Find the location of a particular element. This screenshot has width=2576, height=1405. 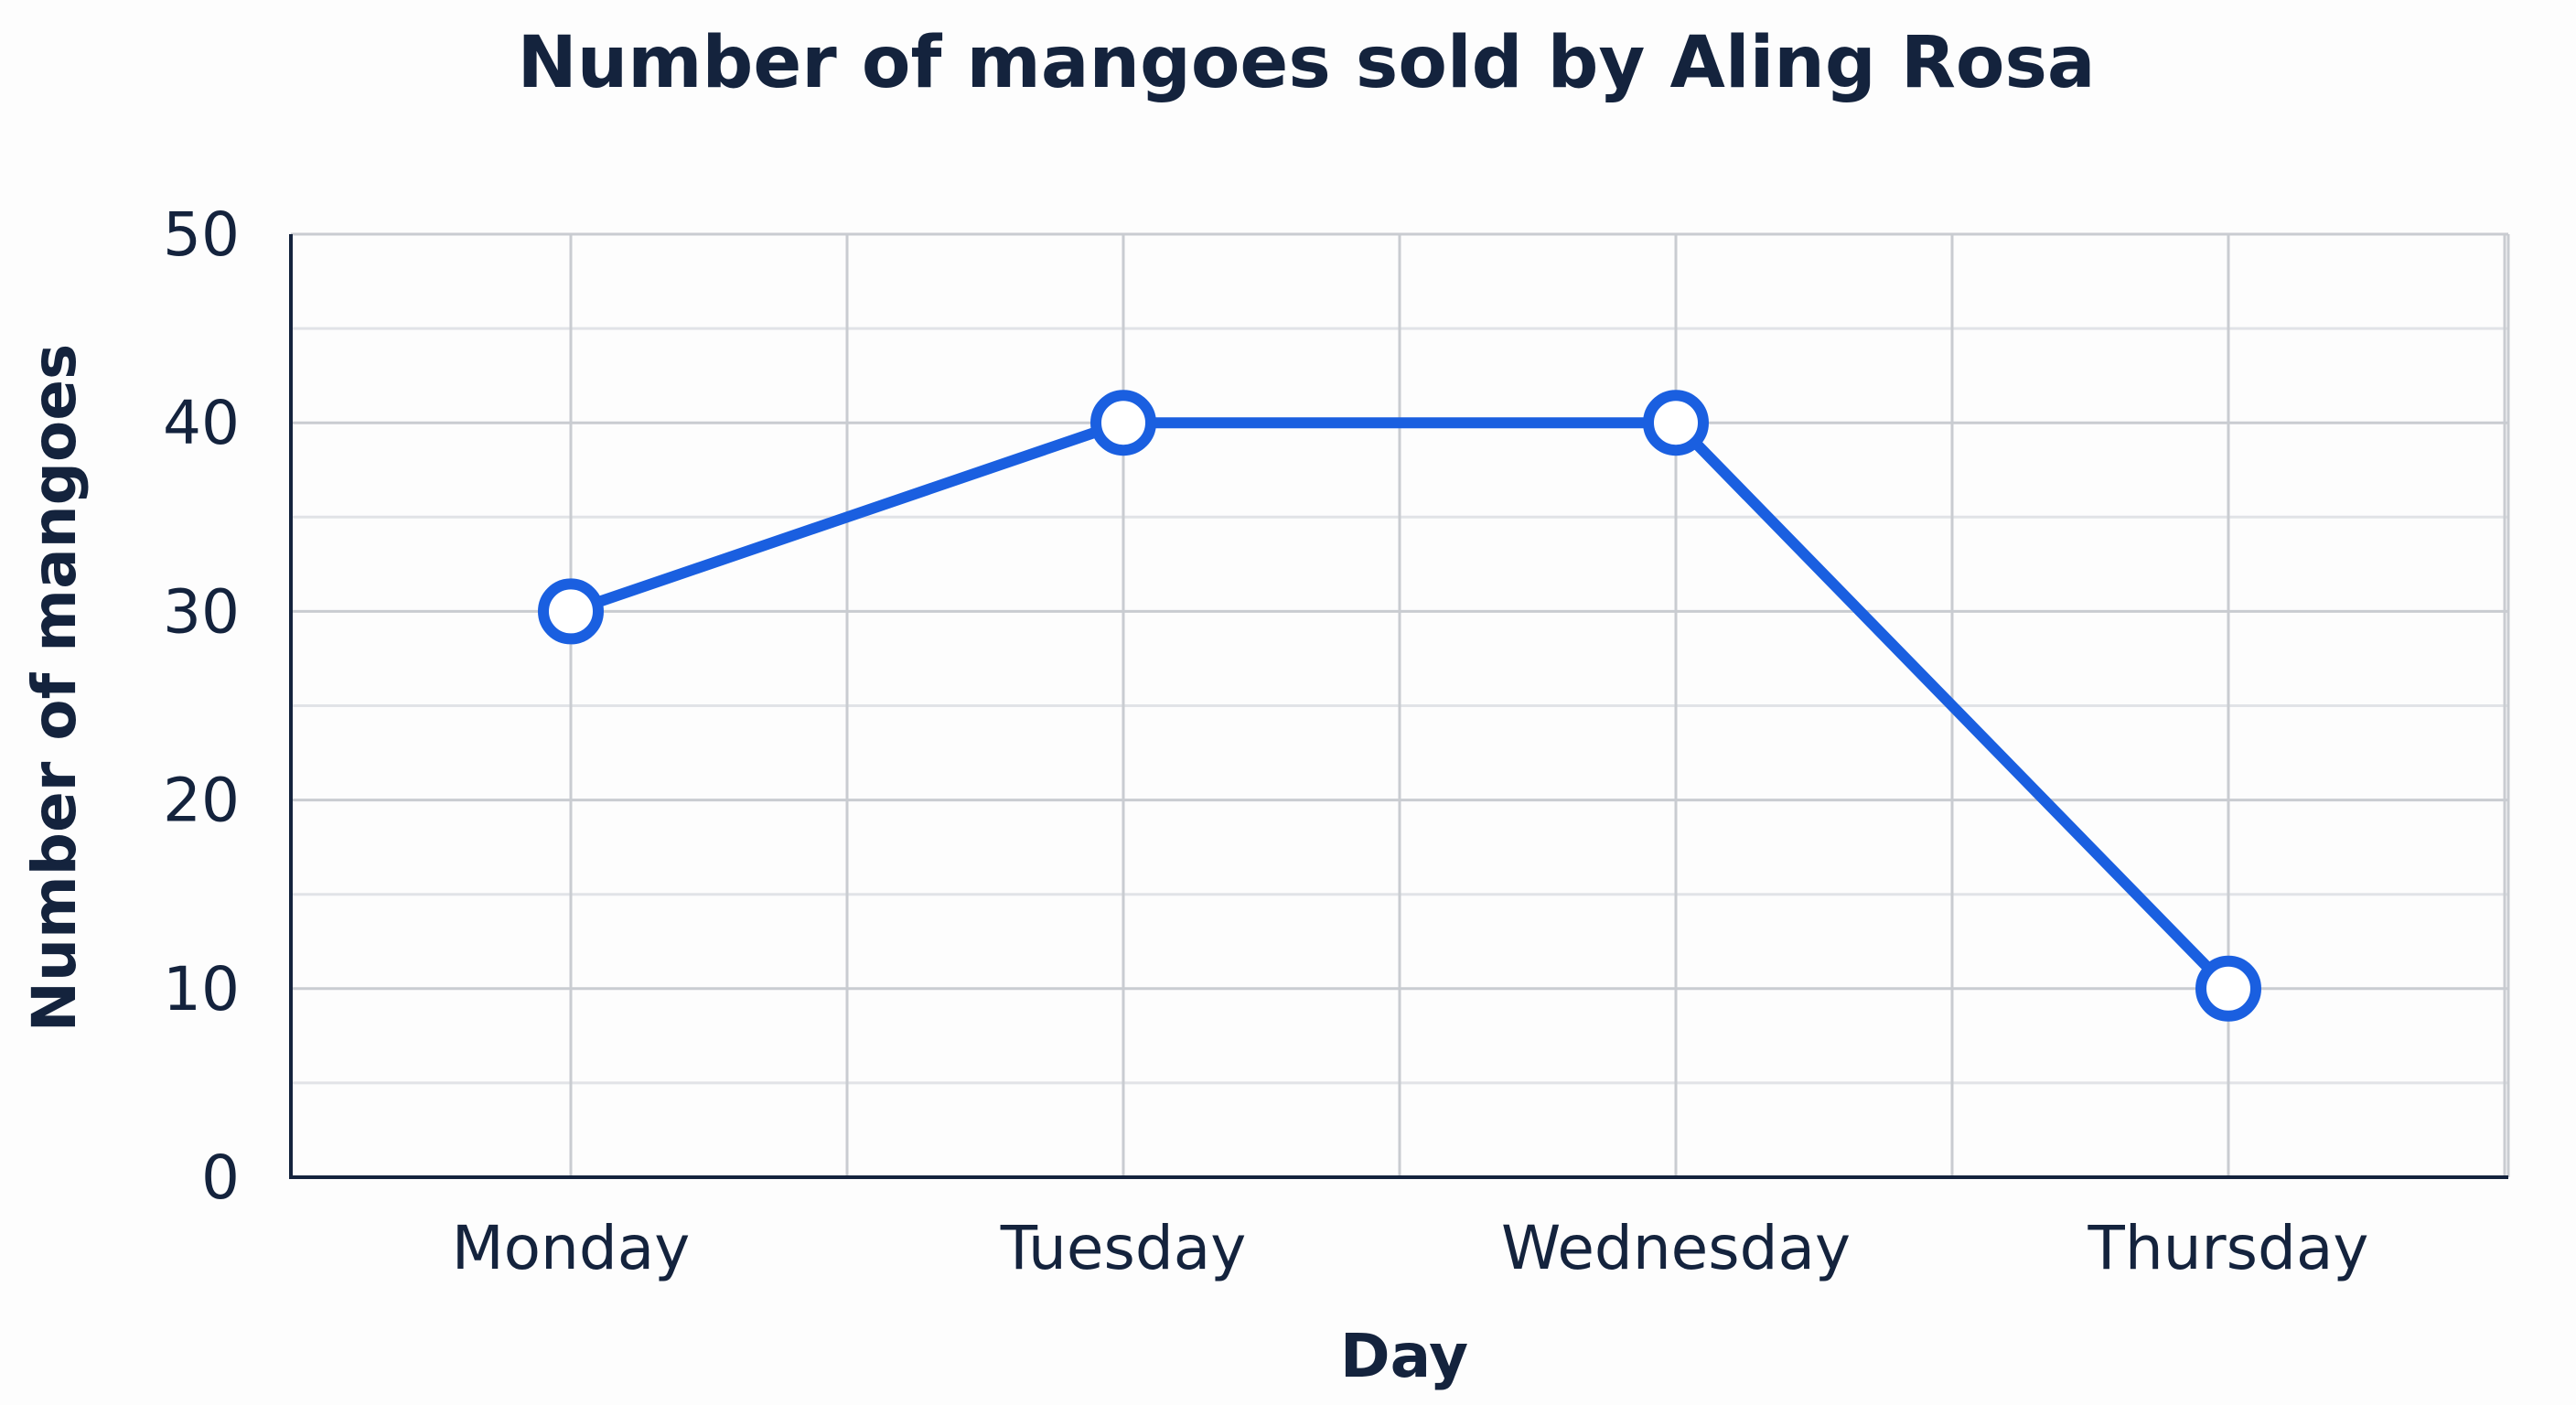

y-tick-label: 0 is located at coordinates (221, 1178).